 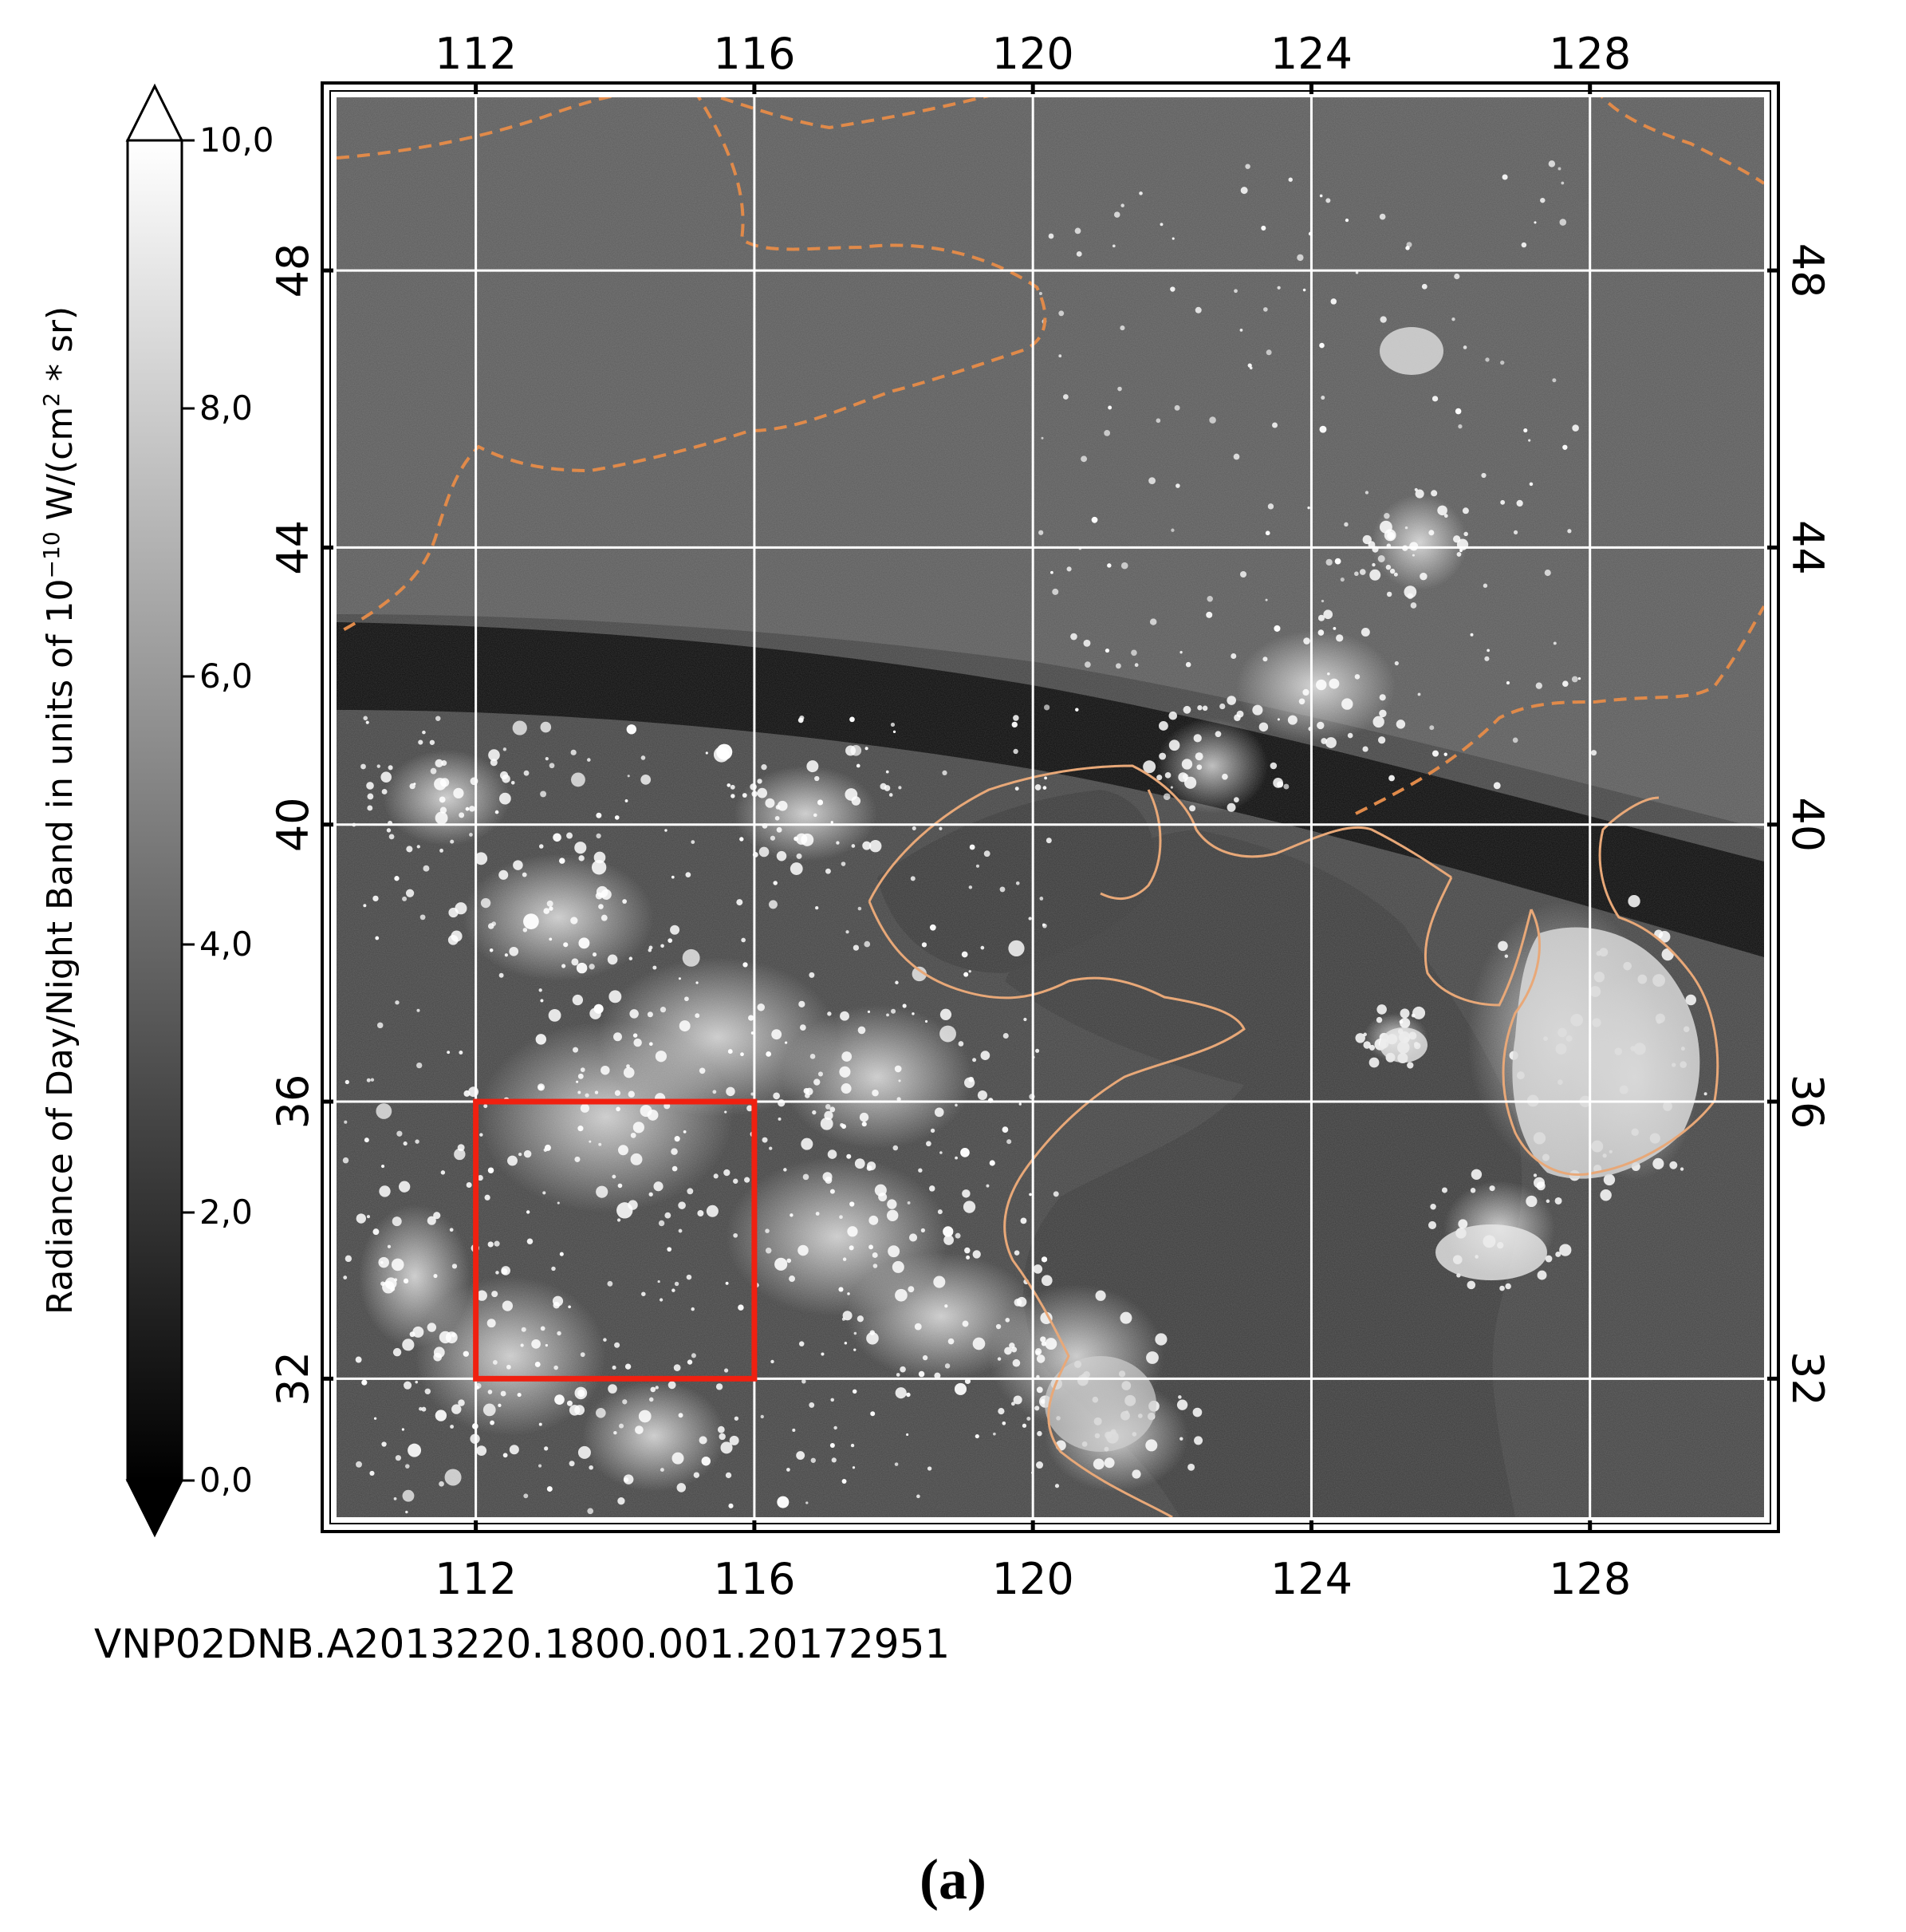 What do you see at coordinates (293, 1102) in the screenshot?
I see `lat-label-left: 36` at bounding box center [293, 1102].